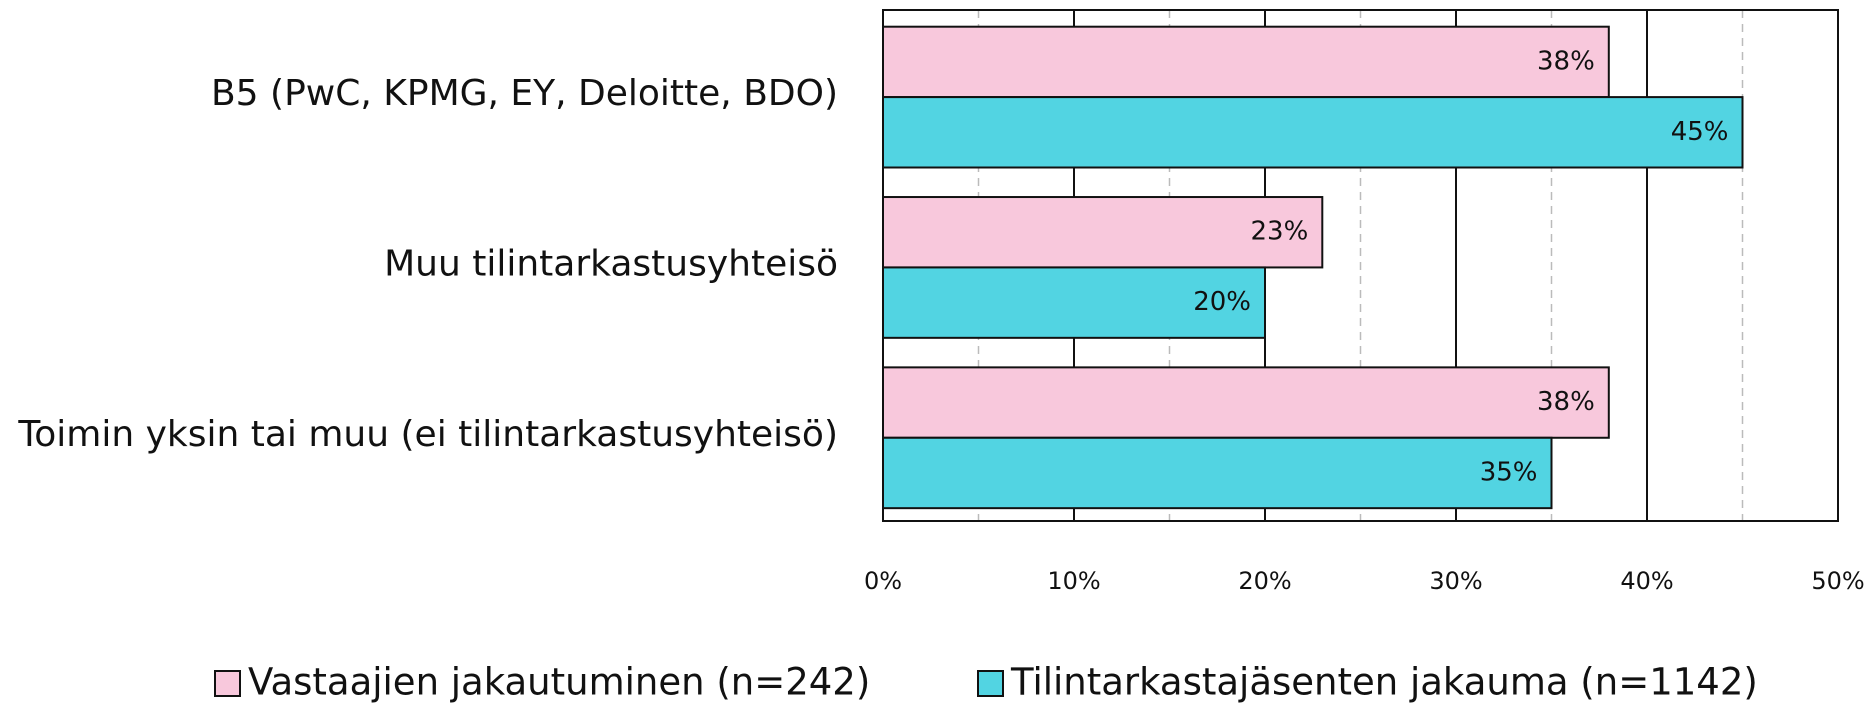 This screenshot has height=704, width=1870. What do you see at coordinates (1222, 302) in the screenshot?
I see `data-label: 20%` at bounding box center [1222, 302].